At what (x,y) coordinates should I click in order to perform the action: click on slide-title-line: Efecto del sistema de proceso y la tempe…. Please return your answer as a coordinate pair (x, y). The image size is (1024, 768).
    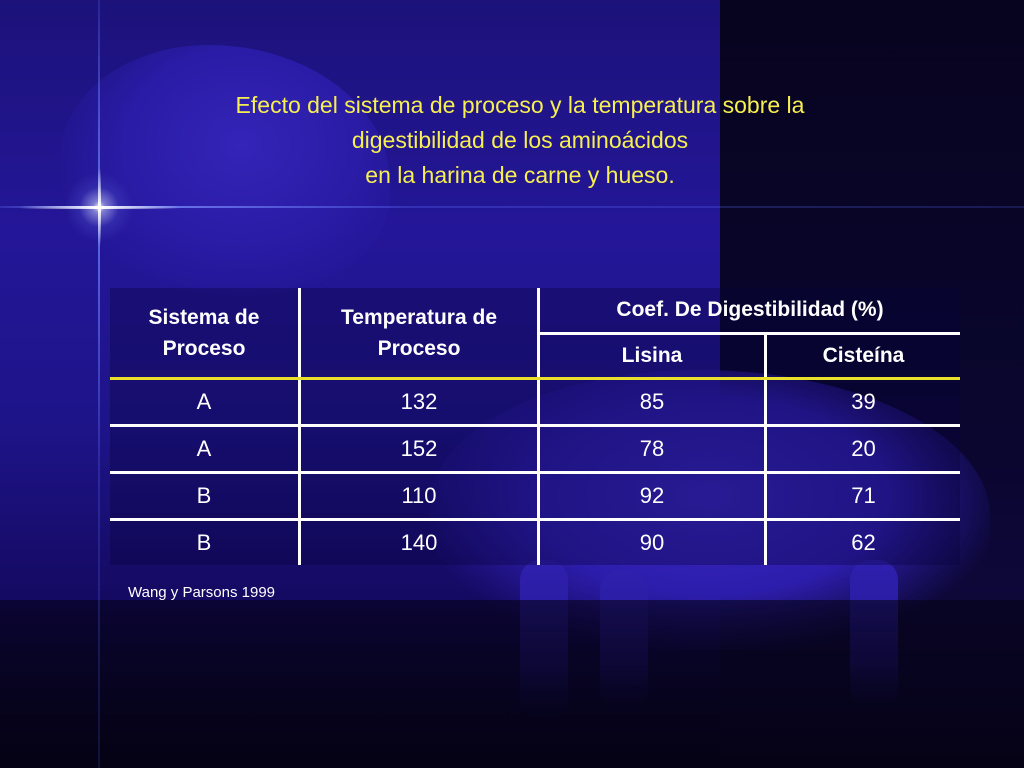
    Looking at the image, I should click on (520, 105).